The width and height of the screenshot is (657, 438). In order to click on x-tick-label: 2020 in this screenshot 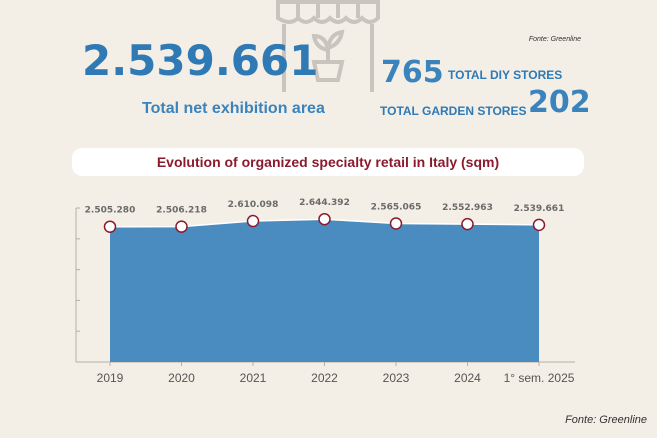, I will do `click(181, 378)`.